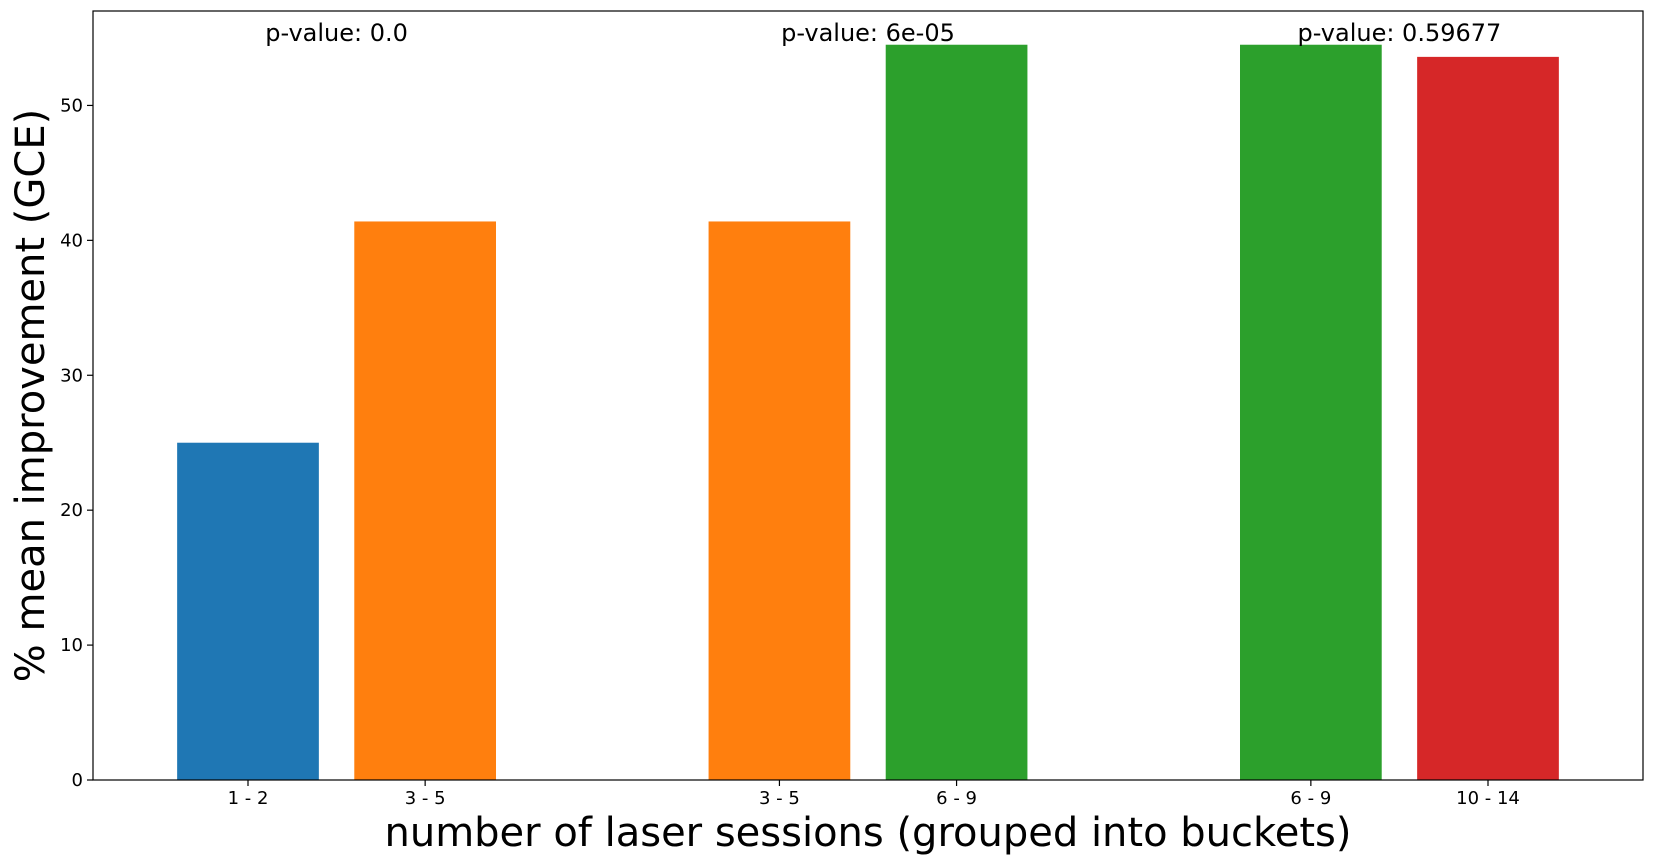 The image size is (1653, 866). I want to click on y-tick-label-2: 20, so click(71, 510).